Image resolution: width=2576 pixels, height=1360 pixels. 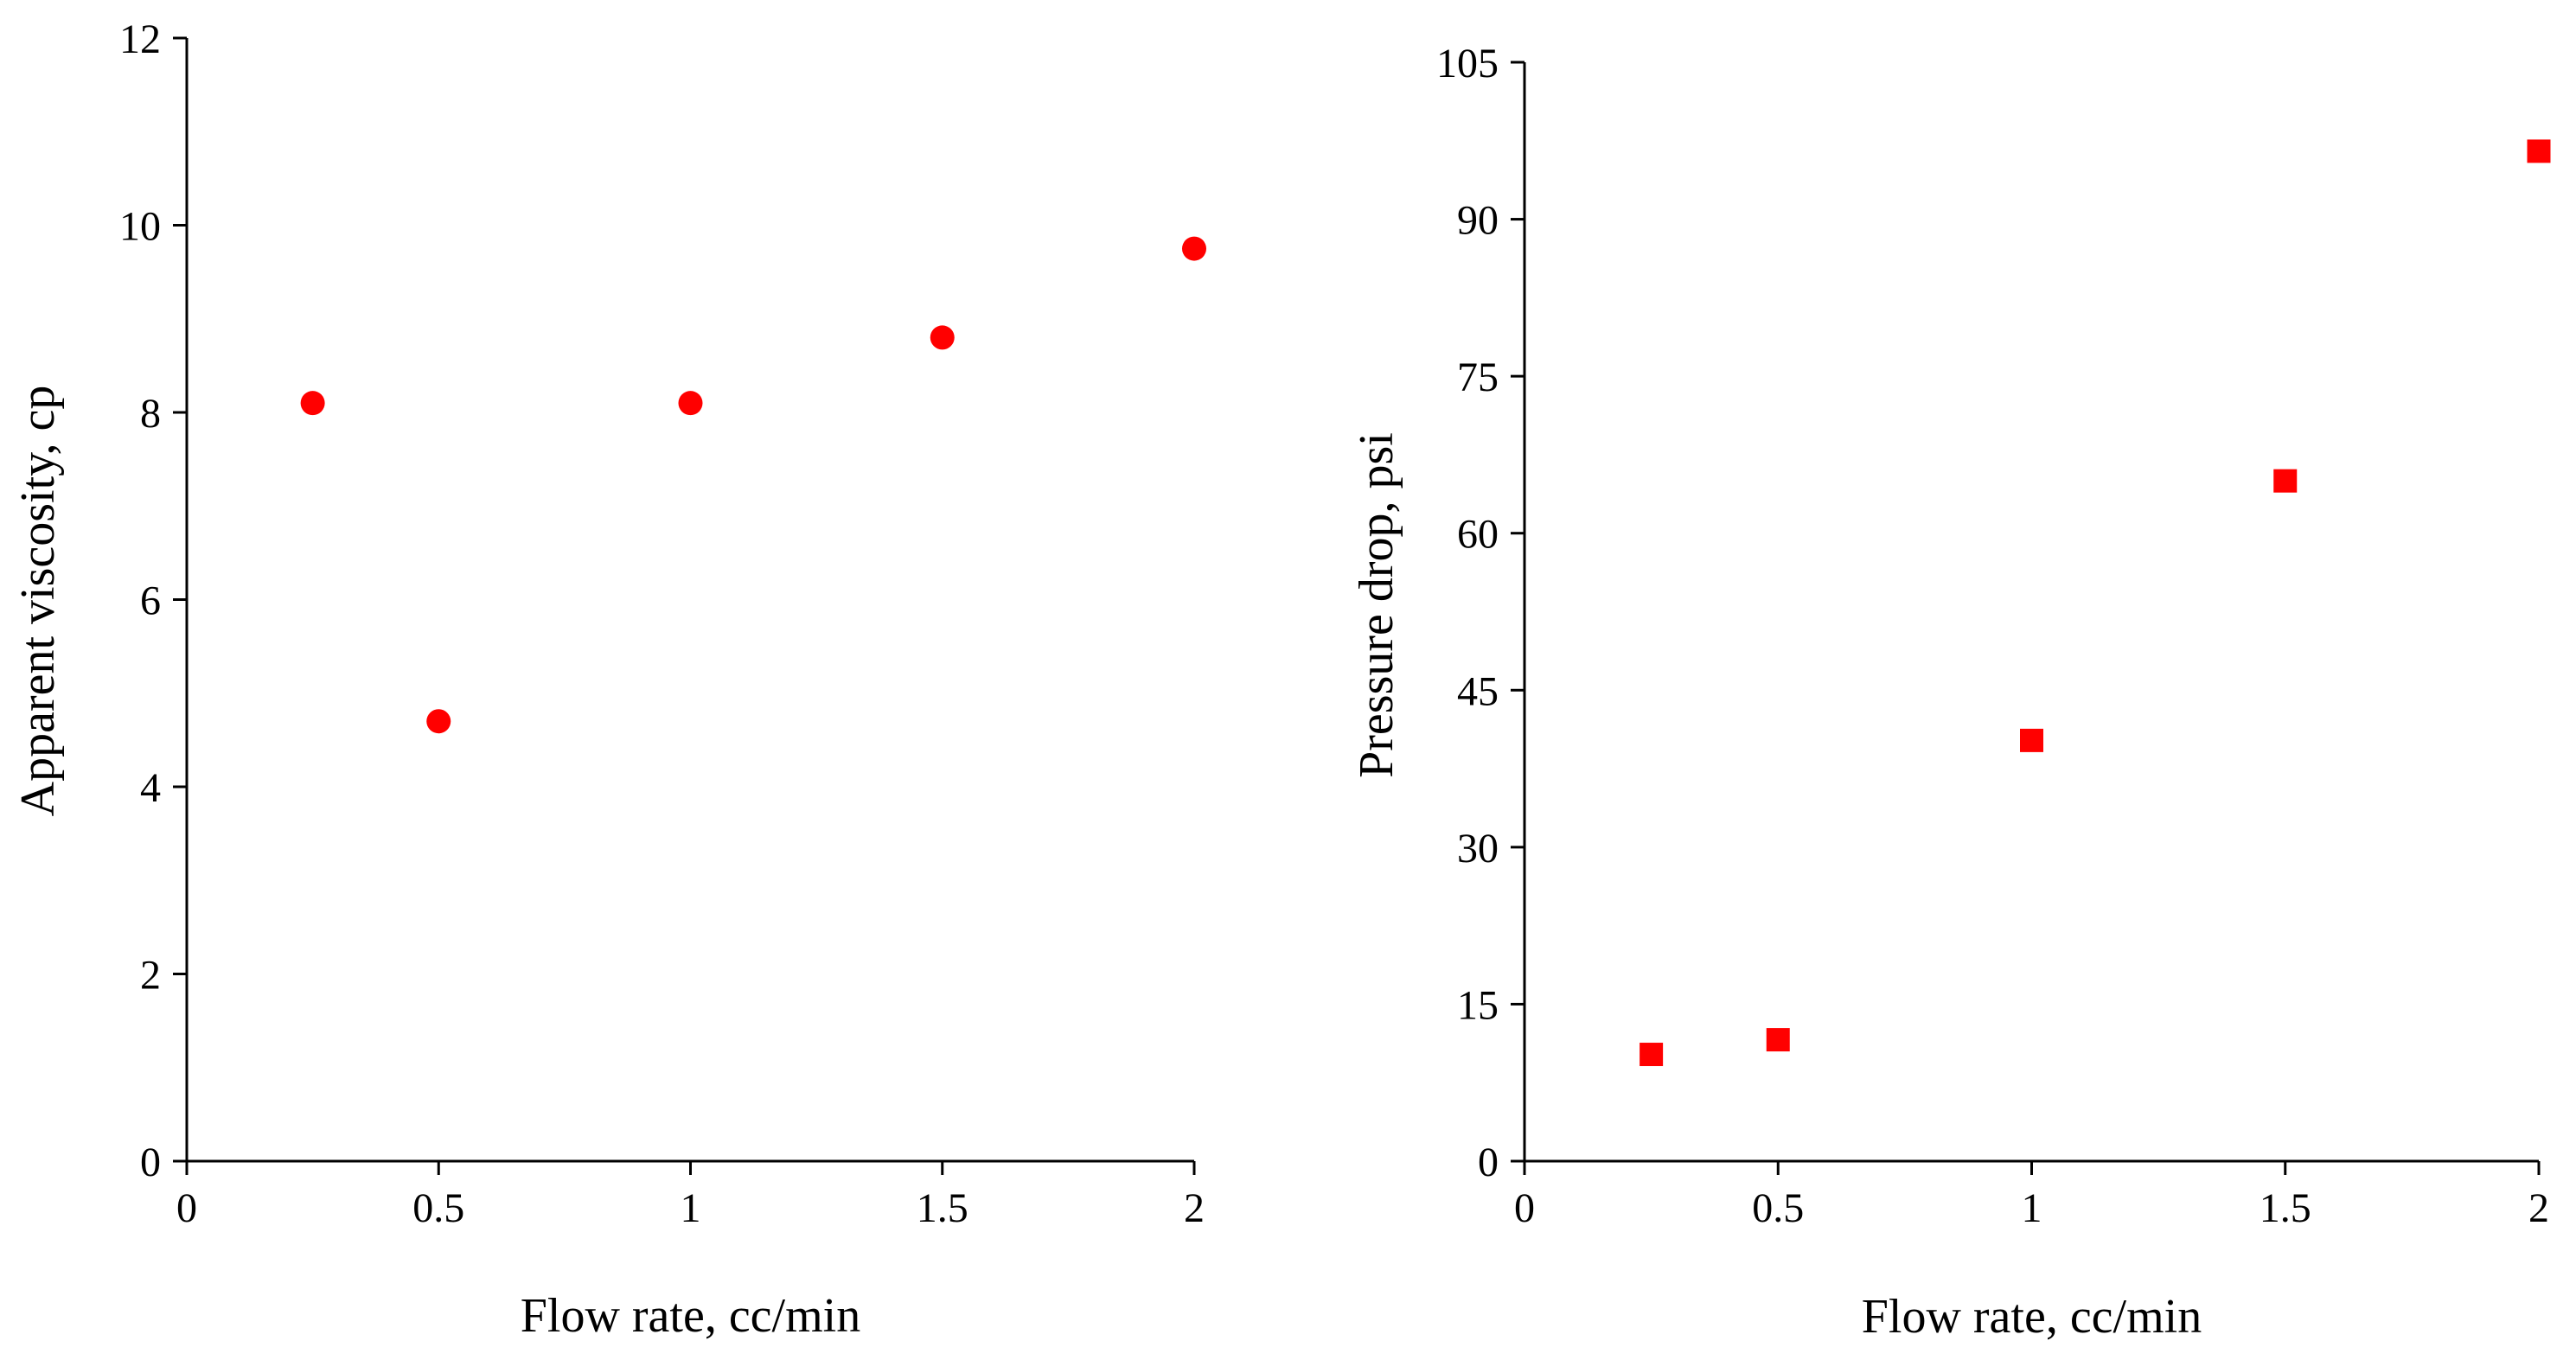 I want to click on y-axis-title: Pressure drop, psi, so click(x=1376, y=605).